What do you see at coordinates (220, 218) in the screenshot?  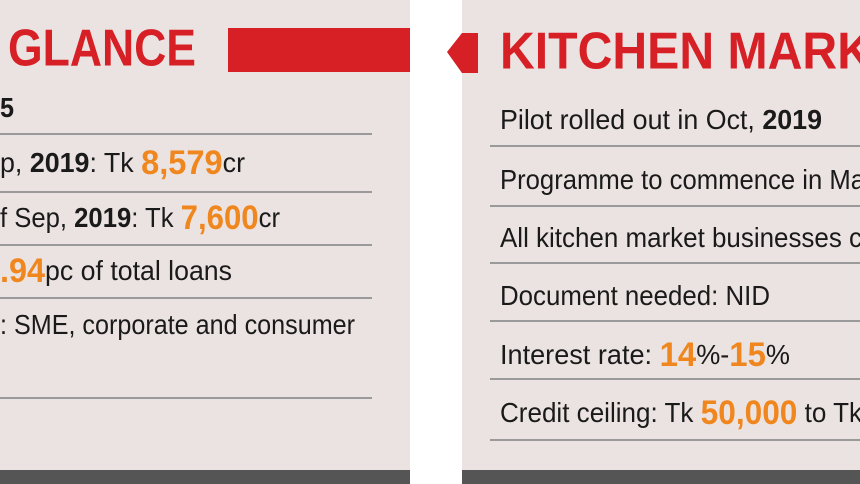 I see `highlight: 7,600` at bounding box center [220, 218].